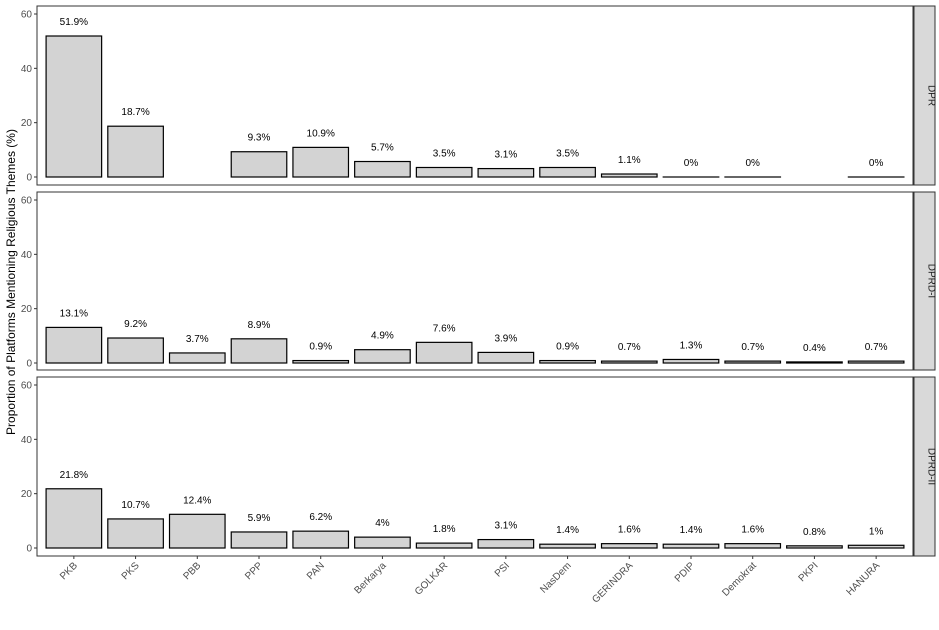 The height and width of the screenshot is (630, 939). What do you see at coordinates (630, 546) in the screenshot?
I see `bar-dprd-ii-gerindra` at bounding box center [630, 546].